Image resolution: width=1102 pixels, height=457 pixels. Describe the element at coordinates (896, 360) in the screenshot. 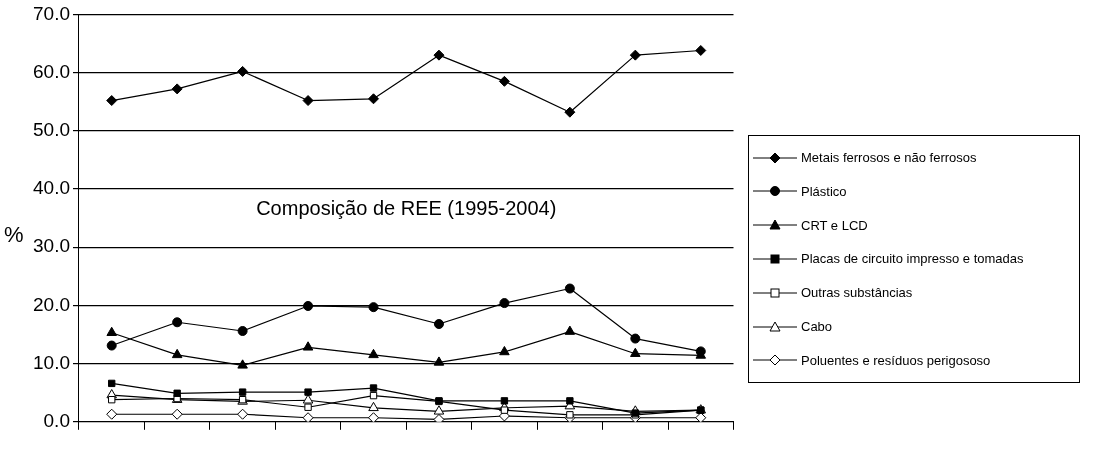

I see `legend-label: Poluentes e resíduos perigososo` at that location.